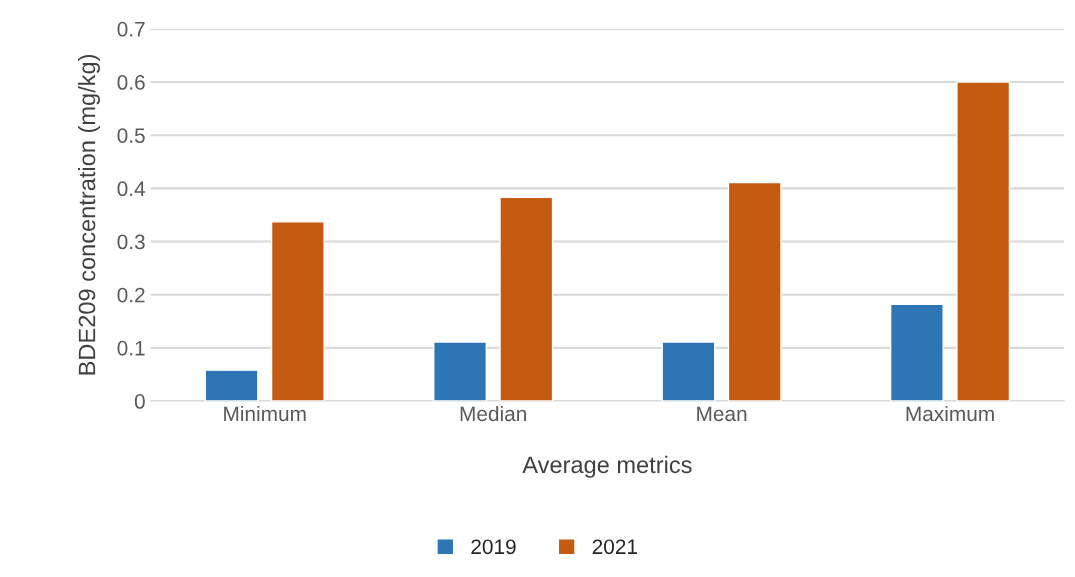  I want to click on legend-label: 2021, so click(614, 547).